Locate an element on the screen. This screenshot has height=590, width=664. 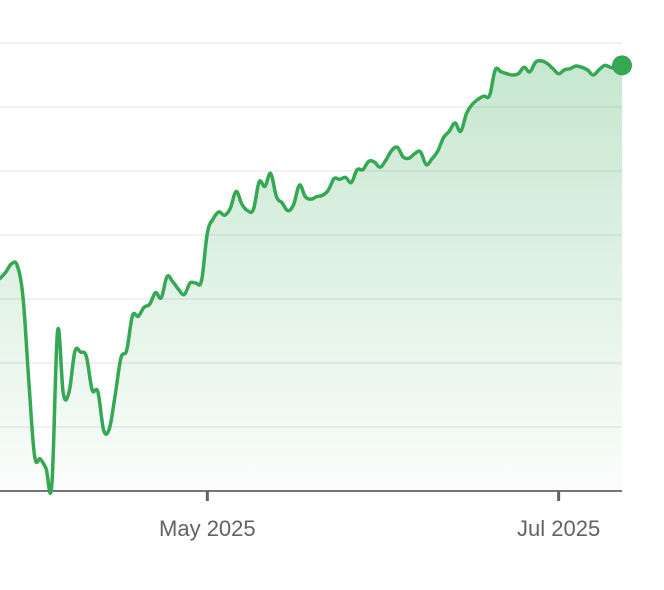
x-tick-label-0: May 2025 is located at coordinates (207, 528).